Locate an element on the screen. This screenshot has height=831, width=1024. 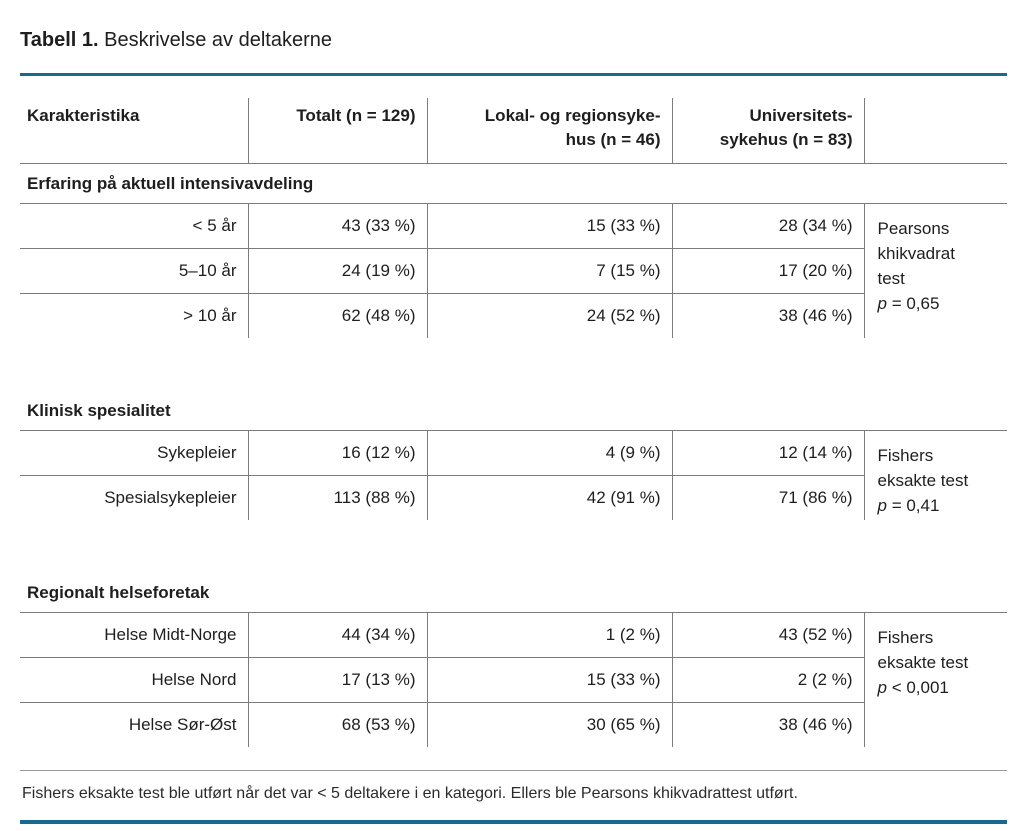
cell-universitet: 28 (34 %) is located at coordinates (767, 226).